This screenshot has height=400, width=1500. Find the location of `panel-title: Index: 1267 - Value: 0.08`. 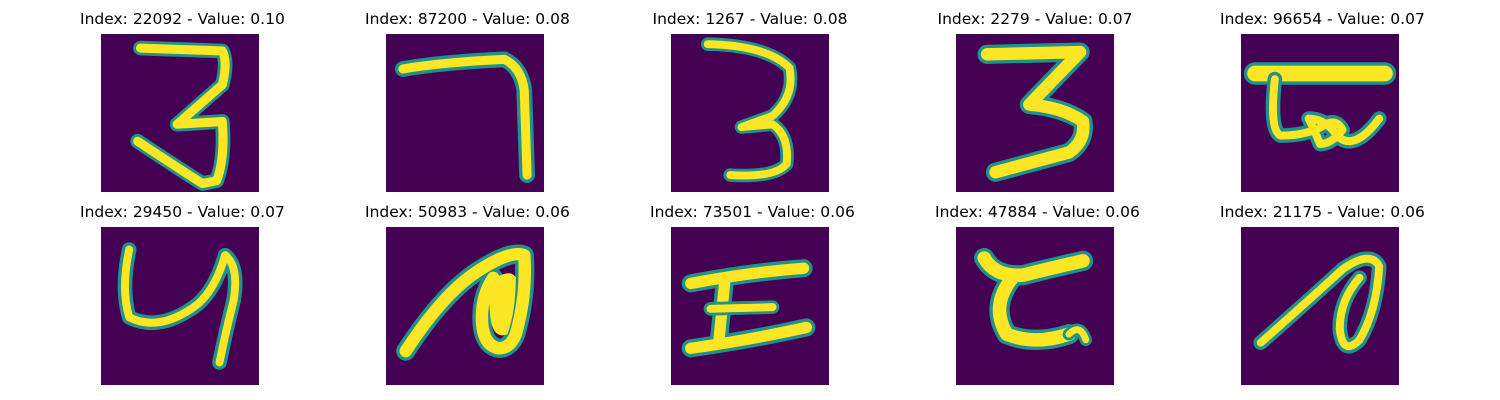

panel-title: Index: 1267 - Value: 0.08 is located at coordinates (750, 19).